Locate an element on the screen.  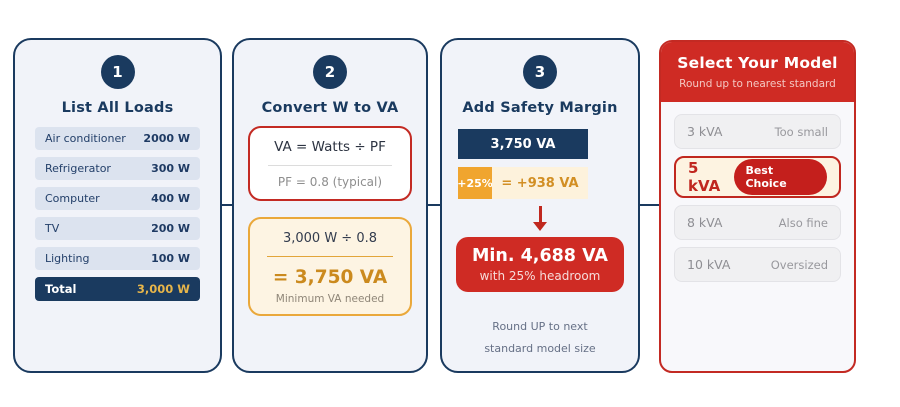
load-label: Refrigerator is located at coordinates (78, 168).